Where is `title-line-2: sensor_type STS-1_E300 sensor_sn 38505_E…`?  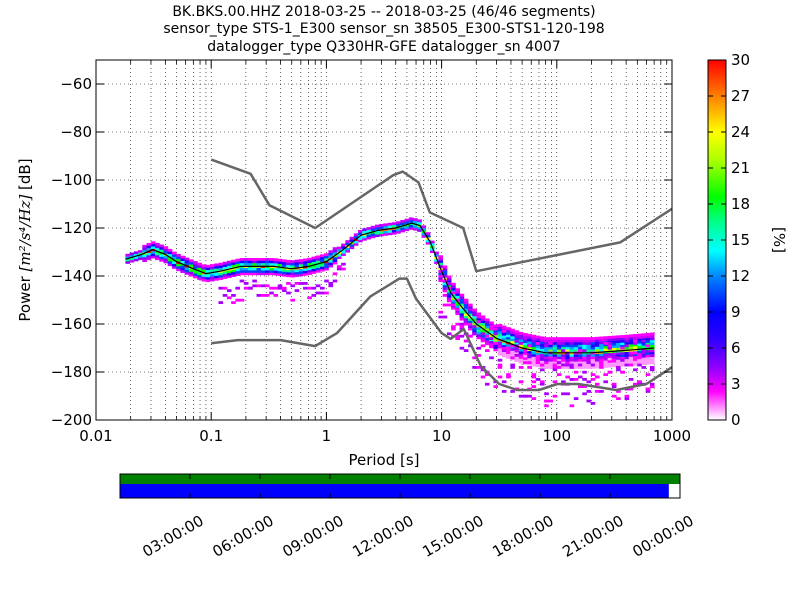 title-line-2: sensor_type STS-1_E300 sensor_sn 38505_E… is located at coordinates (383, 29).